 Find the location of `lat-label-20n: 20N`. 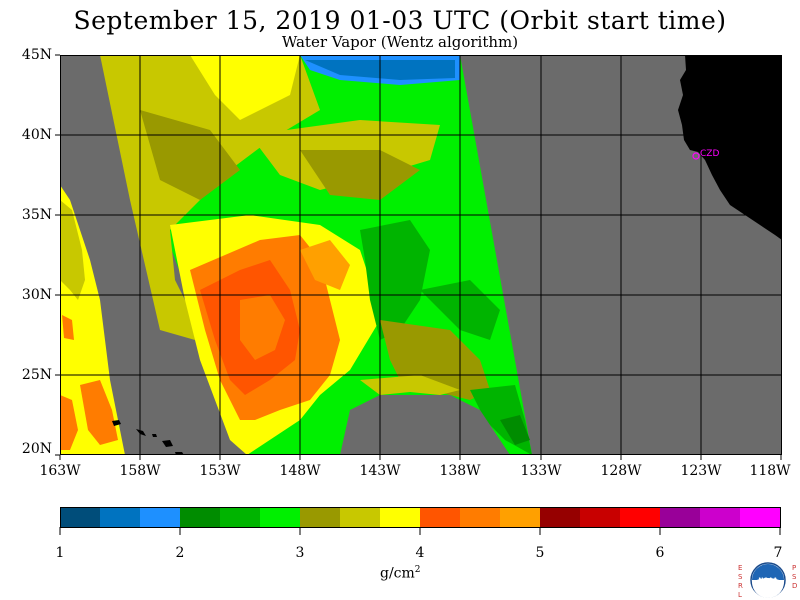

lat-label-20n: 20N is located at coordinates (36, 449).